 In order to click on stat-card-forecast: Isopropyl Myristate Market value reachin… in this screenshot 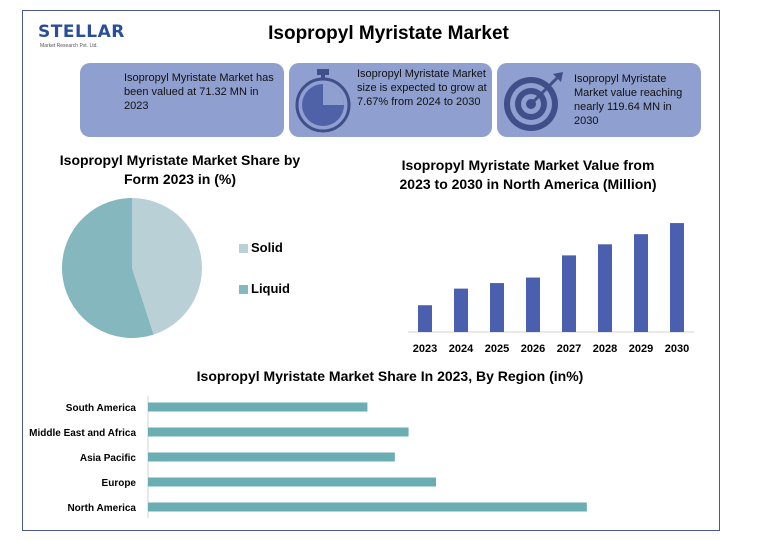, I will do `click(599, 100)`.